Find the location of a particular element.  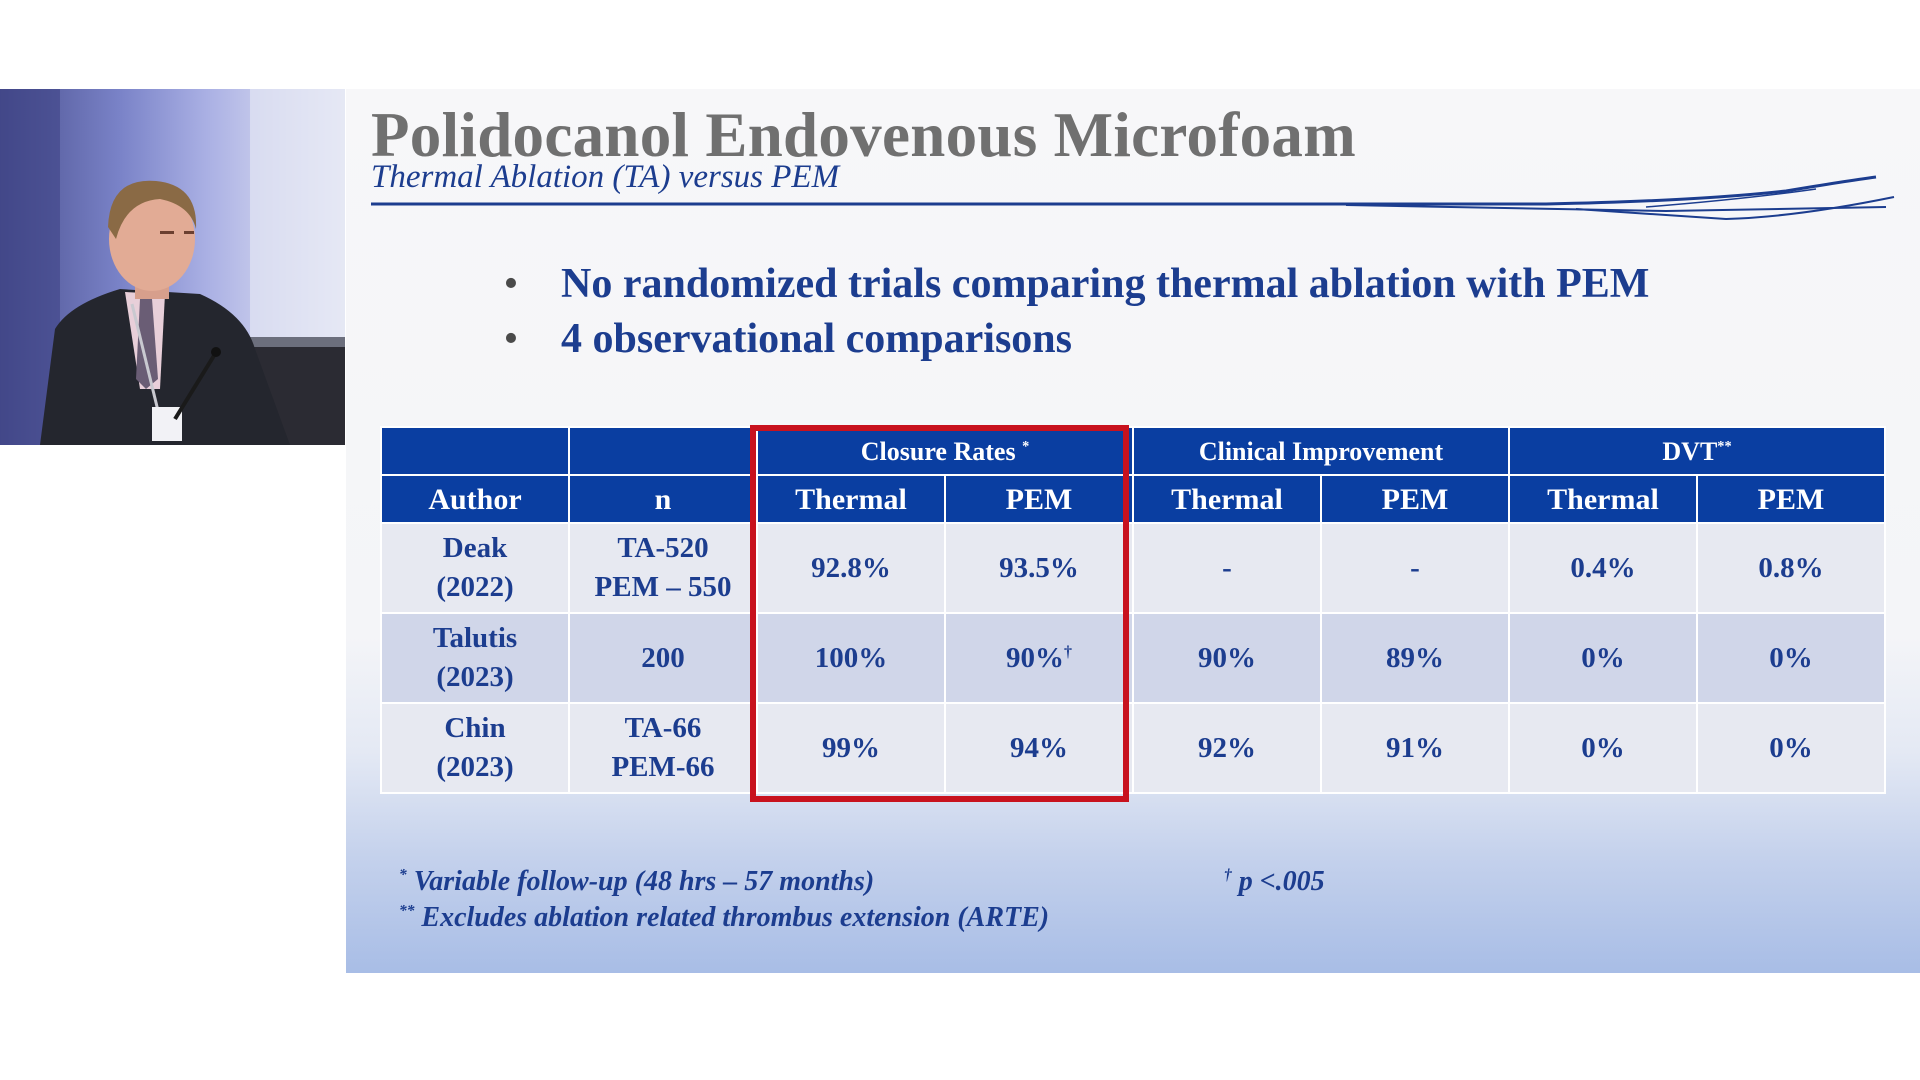

cell-clinical-thermal: 90% is located at coordinates (1227, 658).